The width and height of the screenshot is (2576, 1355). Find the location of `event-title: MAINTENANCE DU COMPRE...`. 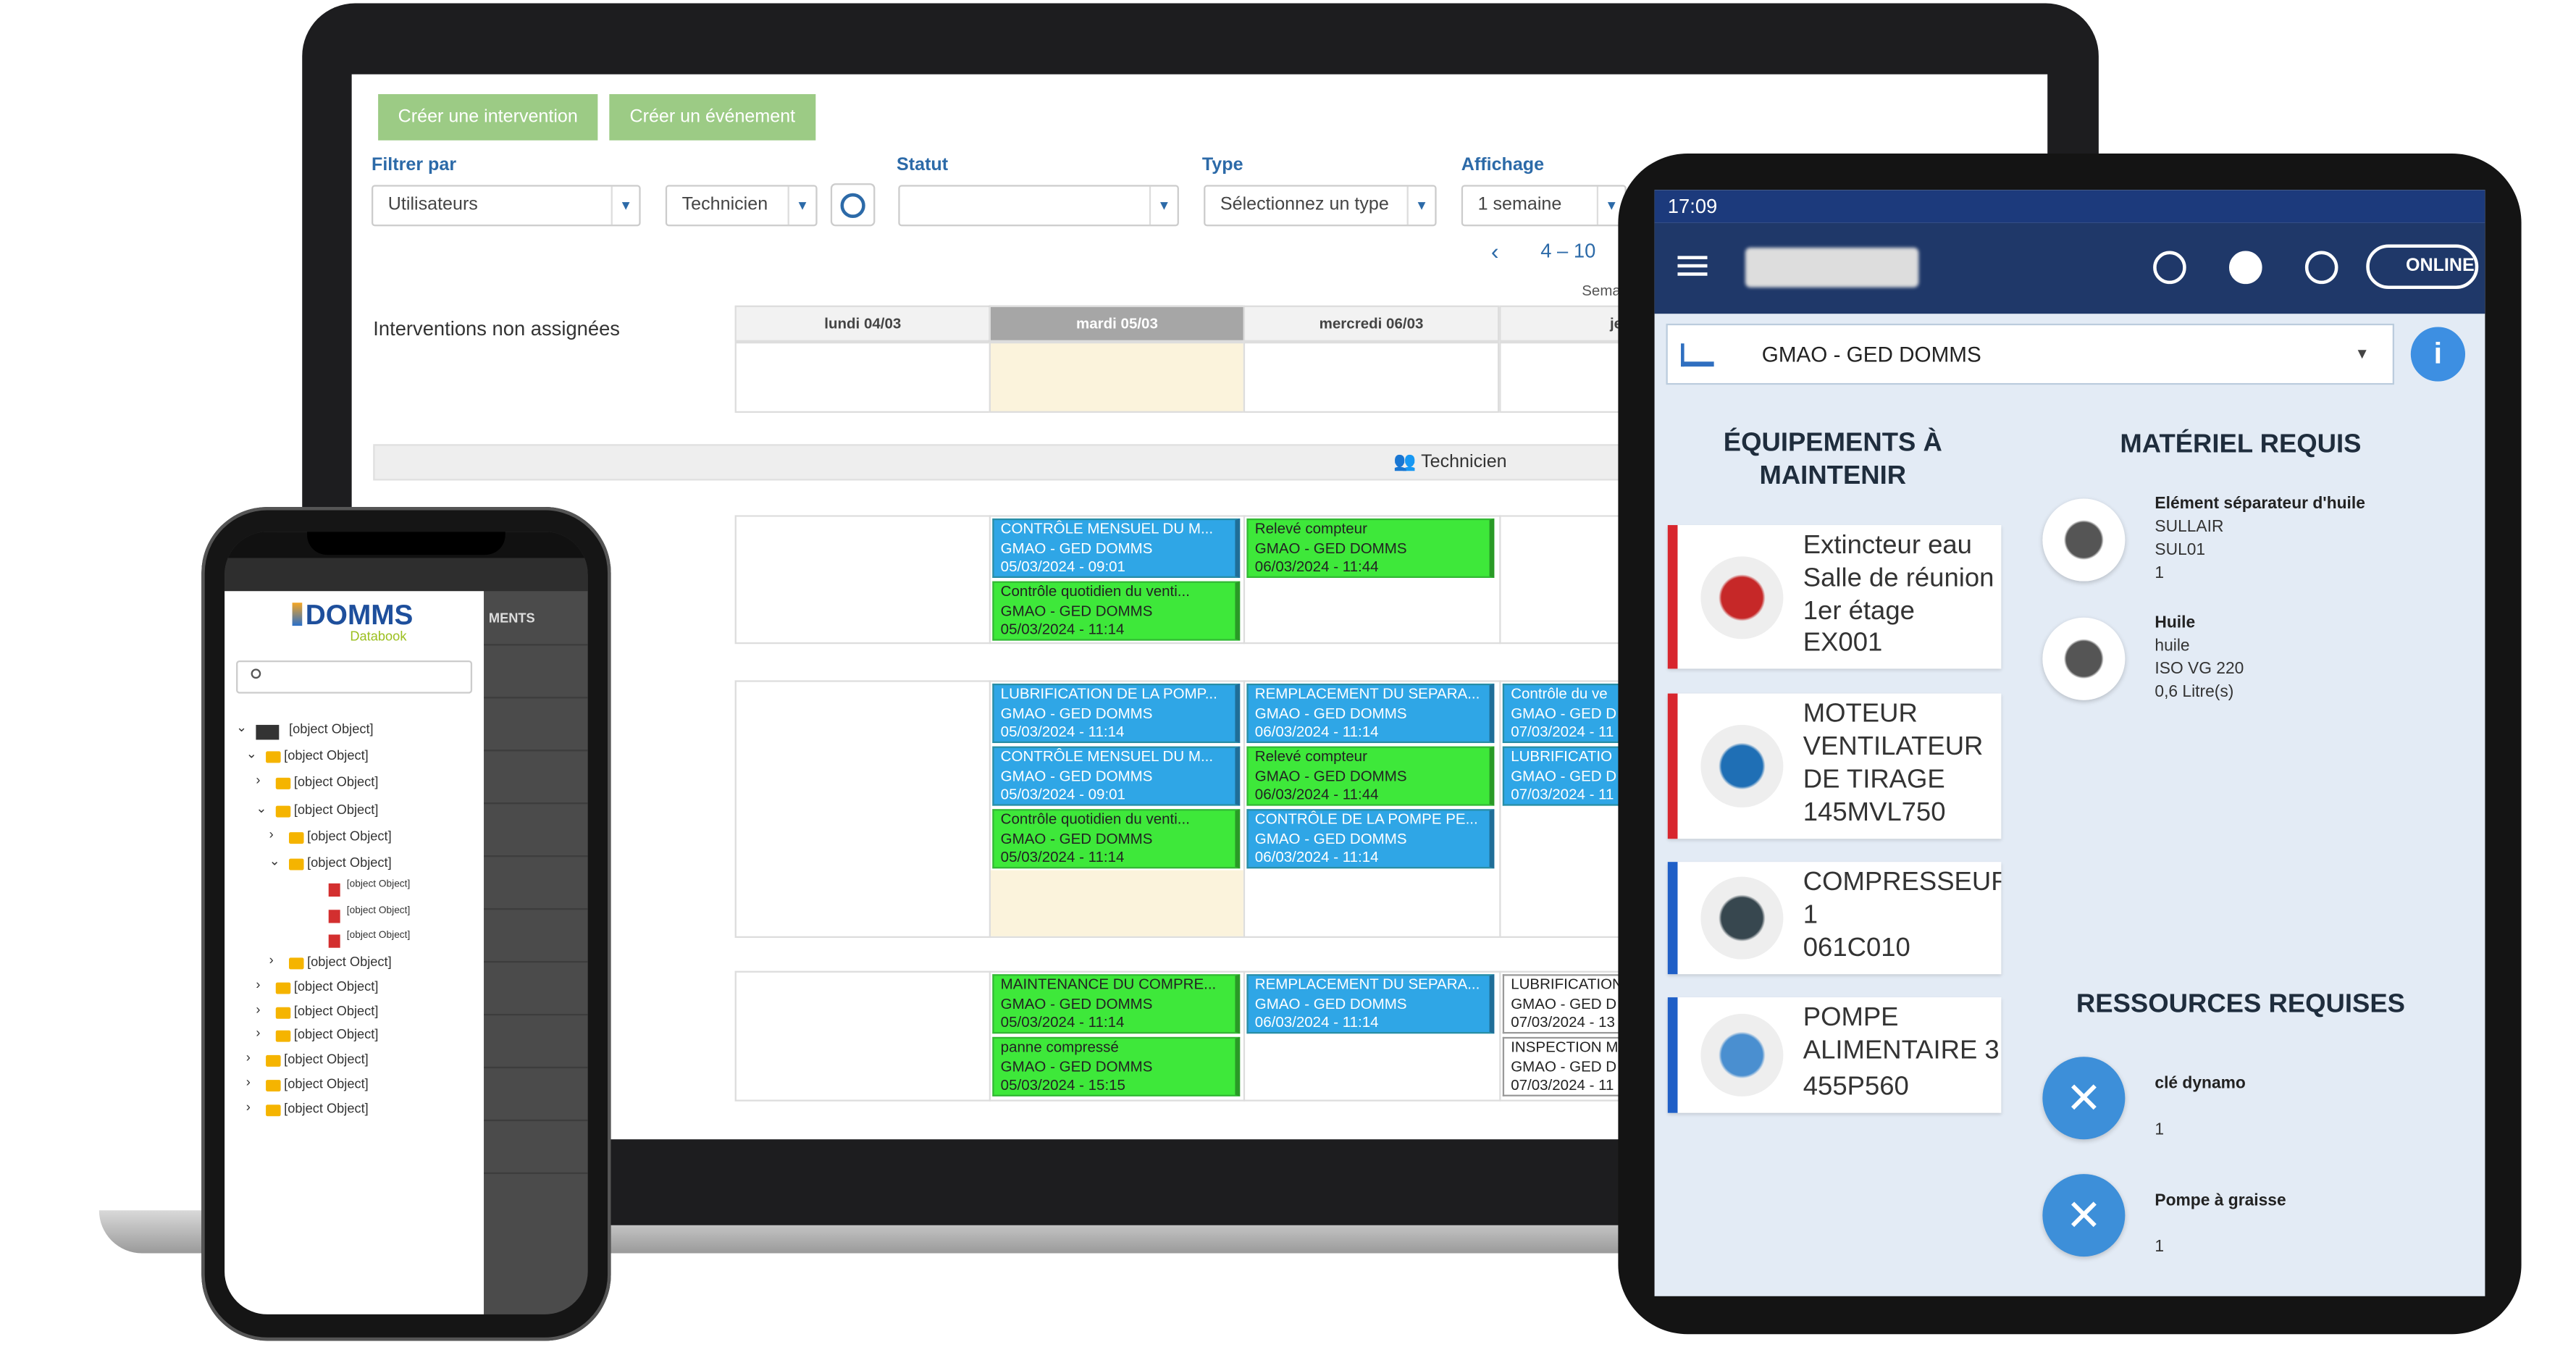

event-title: MAINTENANCE DU COMPRE... is located at coordinates (1108, 984).